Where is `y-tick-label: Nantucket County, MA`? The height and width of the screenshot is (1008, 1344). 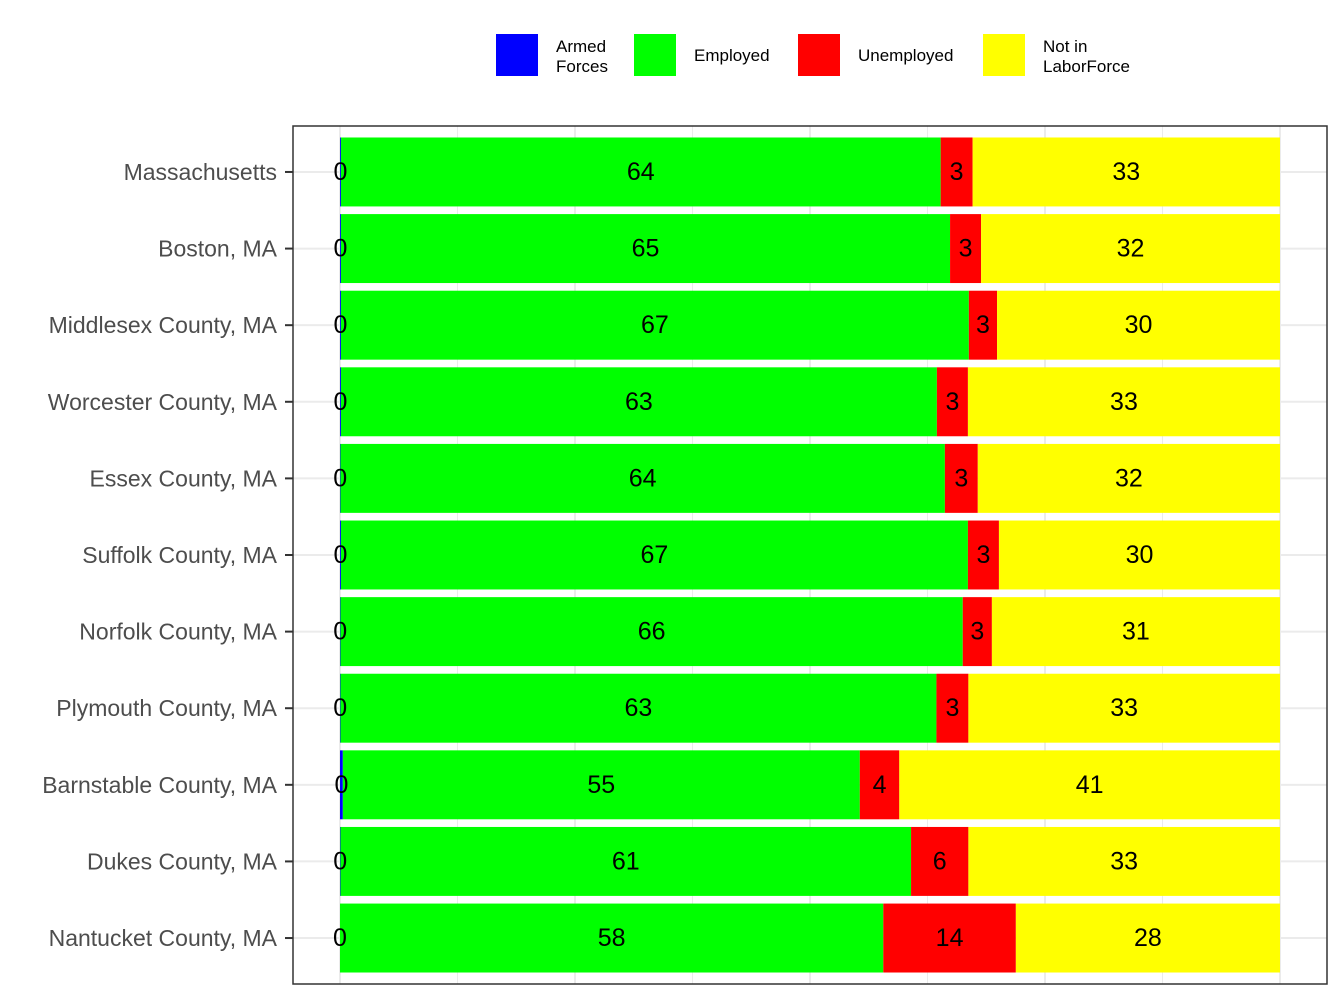 y-tick-label: Nantucket County, MA is located at coordinates (163, 938).